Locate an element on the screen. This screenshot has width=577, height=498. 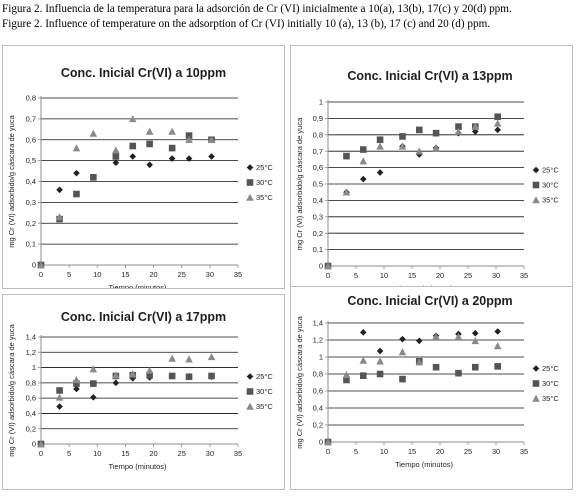
x-axis-label: Tiempo (minutos) is located at coordinates (137, 285).